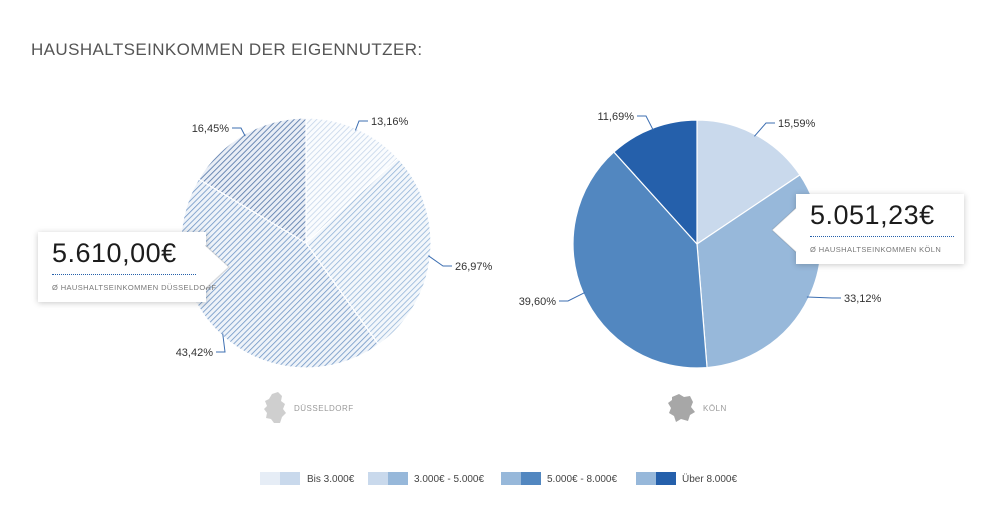 This screenshot has height=517, width=1000. I want to click on city-label-duesseldorf: DÜSSELDORF, so click(324, 408).